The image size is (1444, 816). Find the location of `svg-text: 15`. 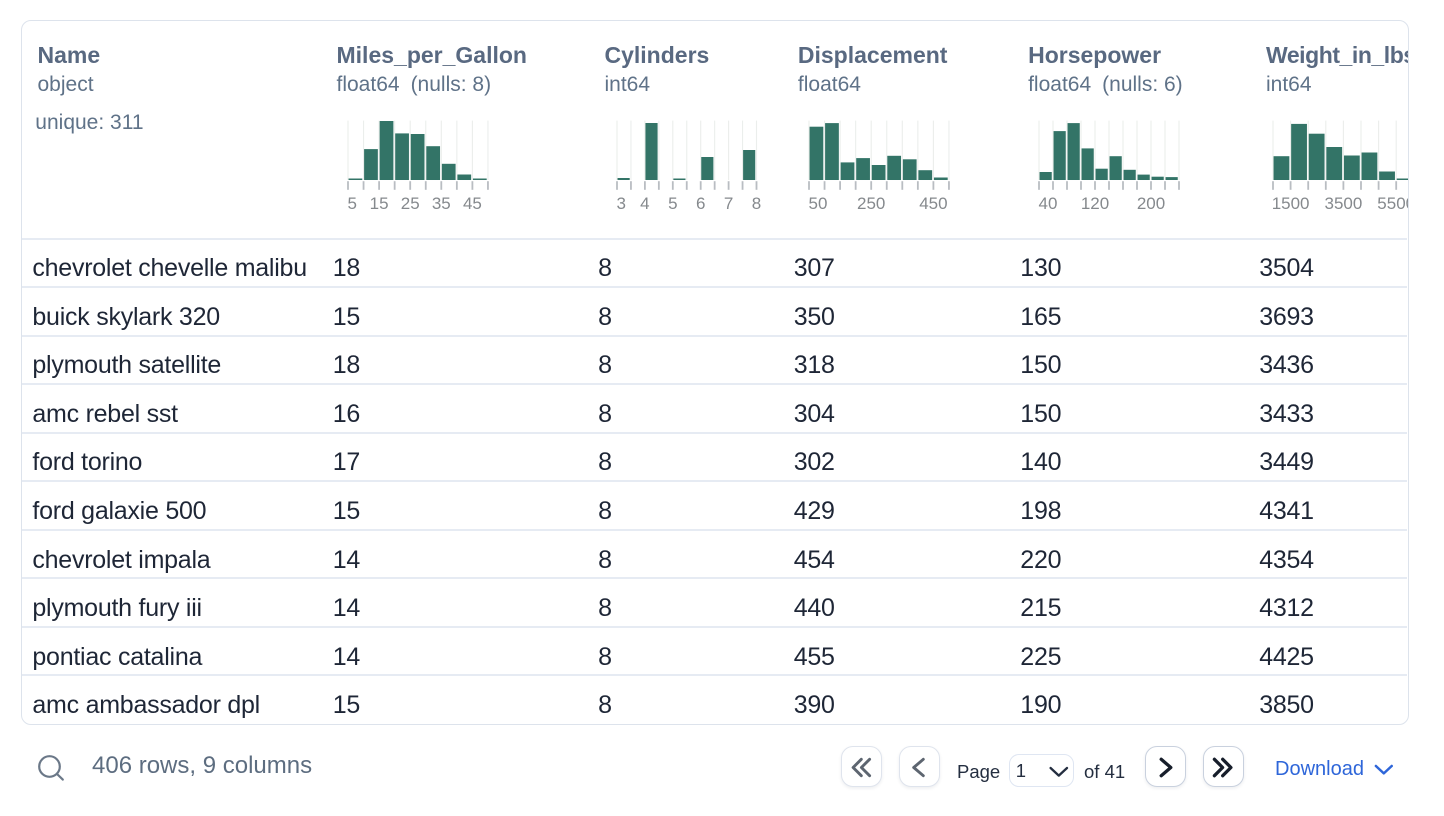

svg-text: 15 is located at coordinates (379, 203).